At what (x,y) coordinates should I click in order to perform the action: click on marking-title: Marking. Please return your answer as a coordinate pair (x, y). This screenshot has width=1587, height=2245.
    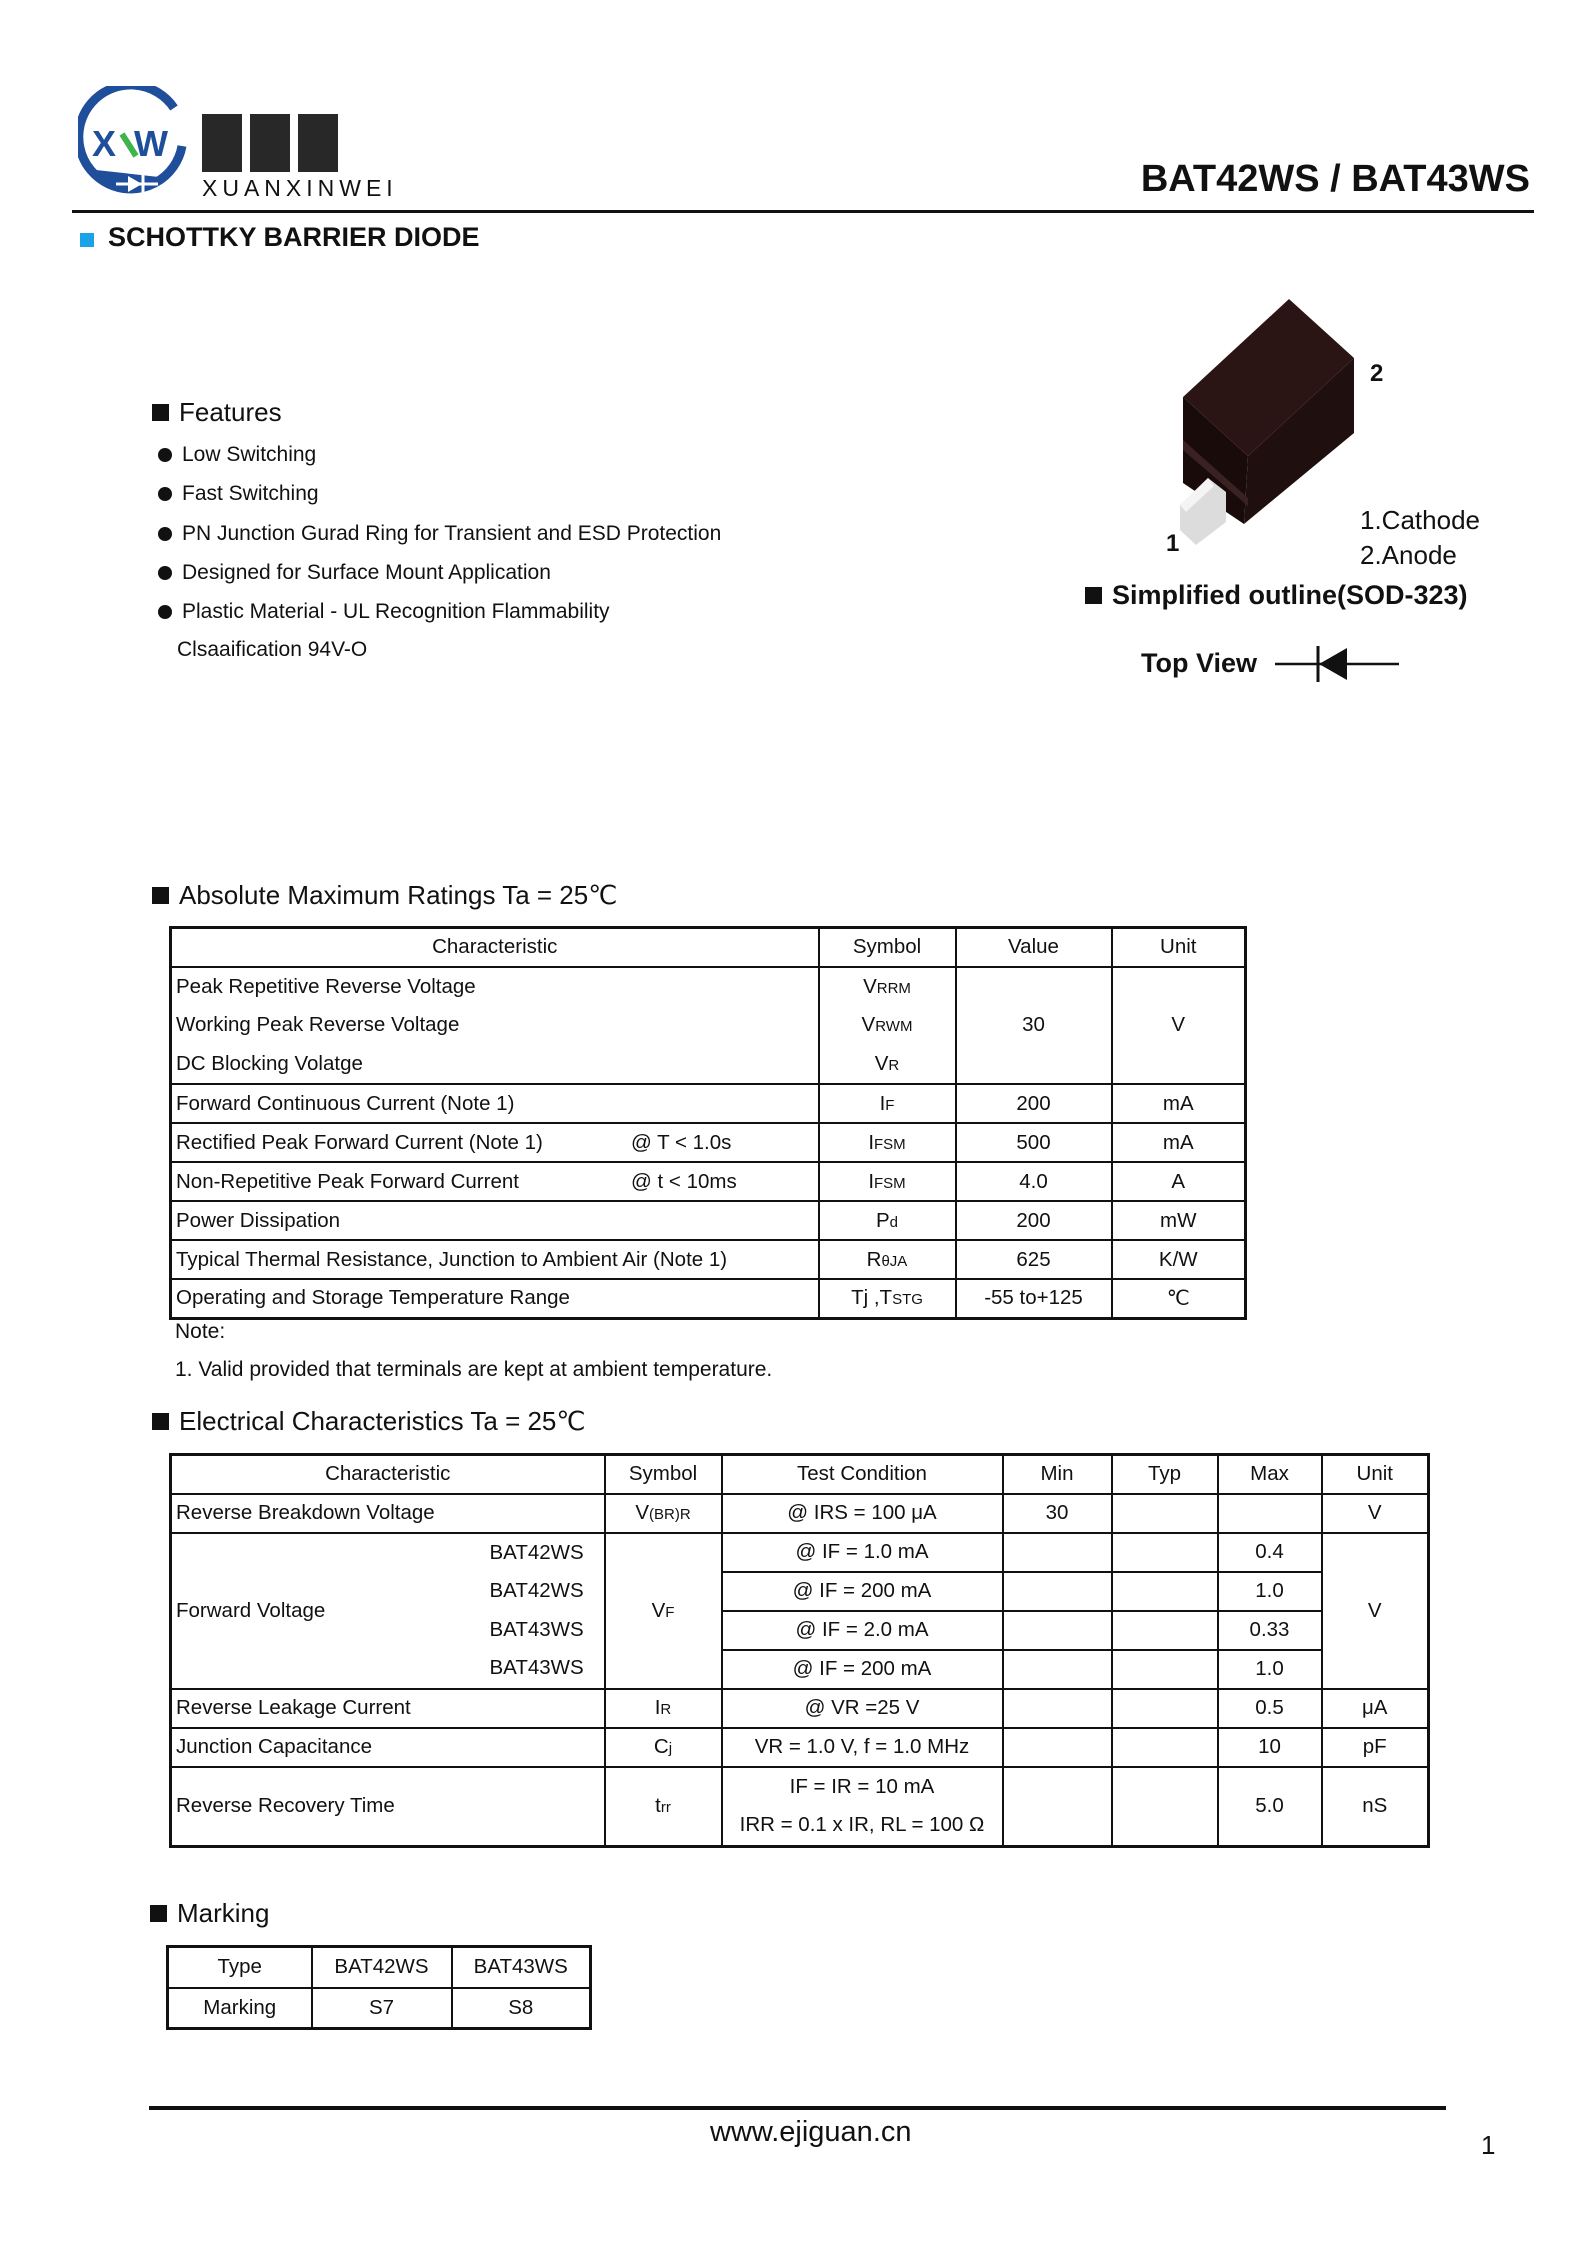
    Looking at the image, I should click on (223, 1913).